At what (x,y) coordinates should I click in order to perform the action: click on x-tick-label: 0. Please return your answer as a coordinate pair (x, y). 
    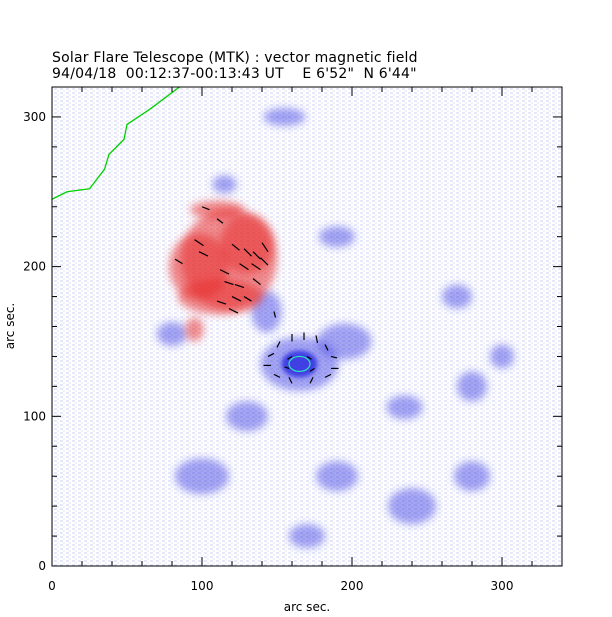
    Looking at the image, I should click on (52, 586).